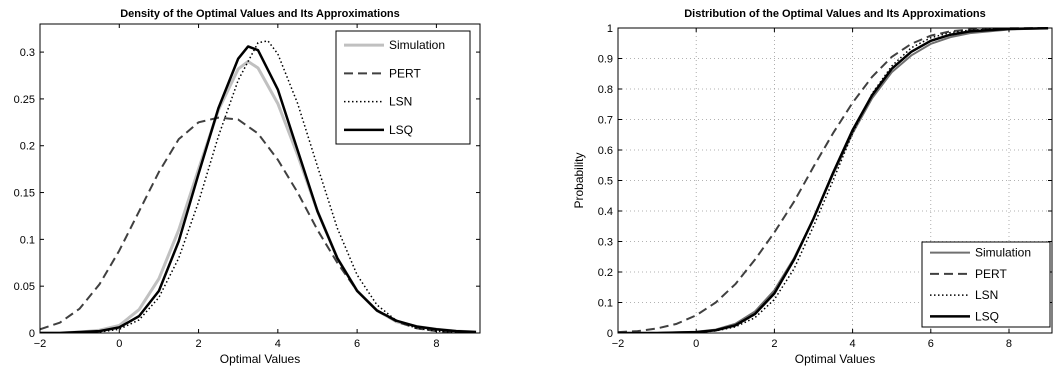 The width and height of the screenshot is (1054, 376). What do you see at coordinates (605, 60) in the screenshot?
I see `y-tick-label: 0.9` at bounding box center [605, 60].